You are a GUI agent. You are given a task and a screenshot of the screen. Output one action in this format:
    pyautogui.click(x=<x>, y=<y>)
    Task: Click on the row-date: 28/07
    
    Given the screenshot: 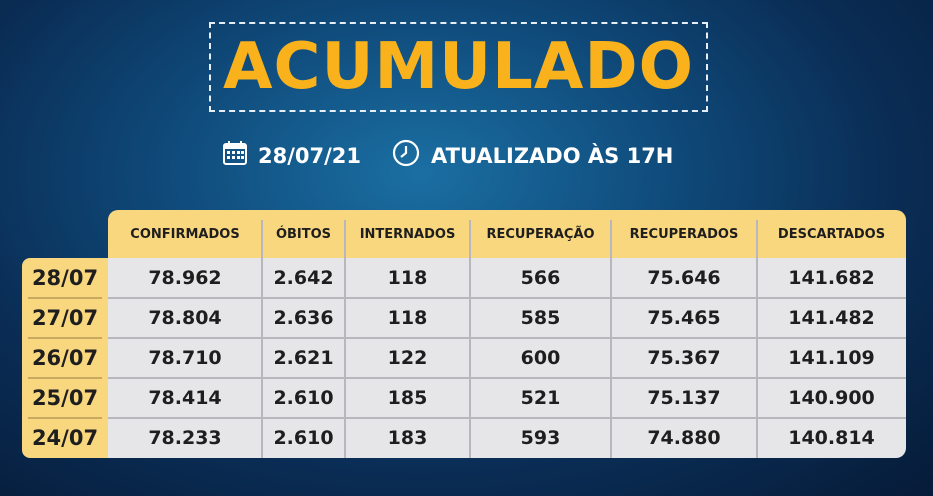 What is the action you would take?
    pyautogui.click(x=65, y=278)
    